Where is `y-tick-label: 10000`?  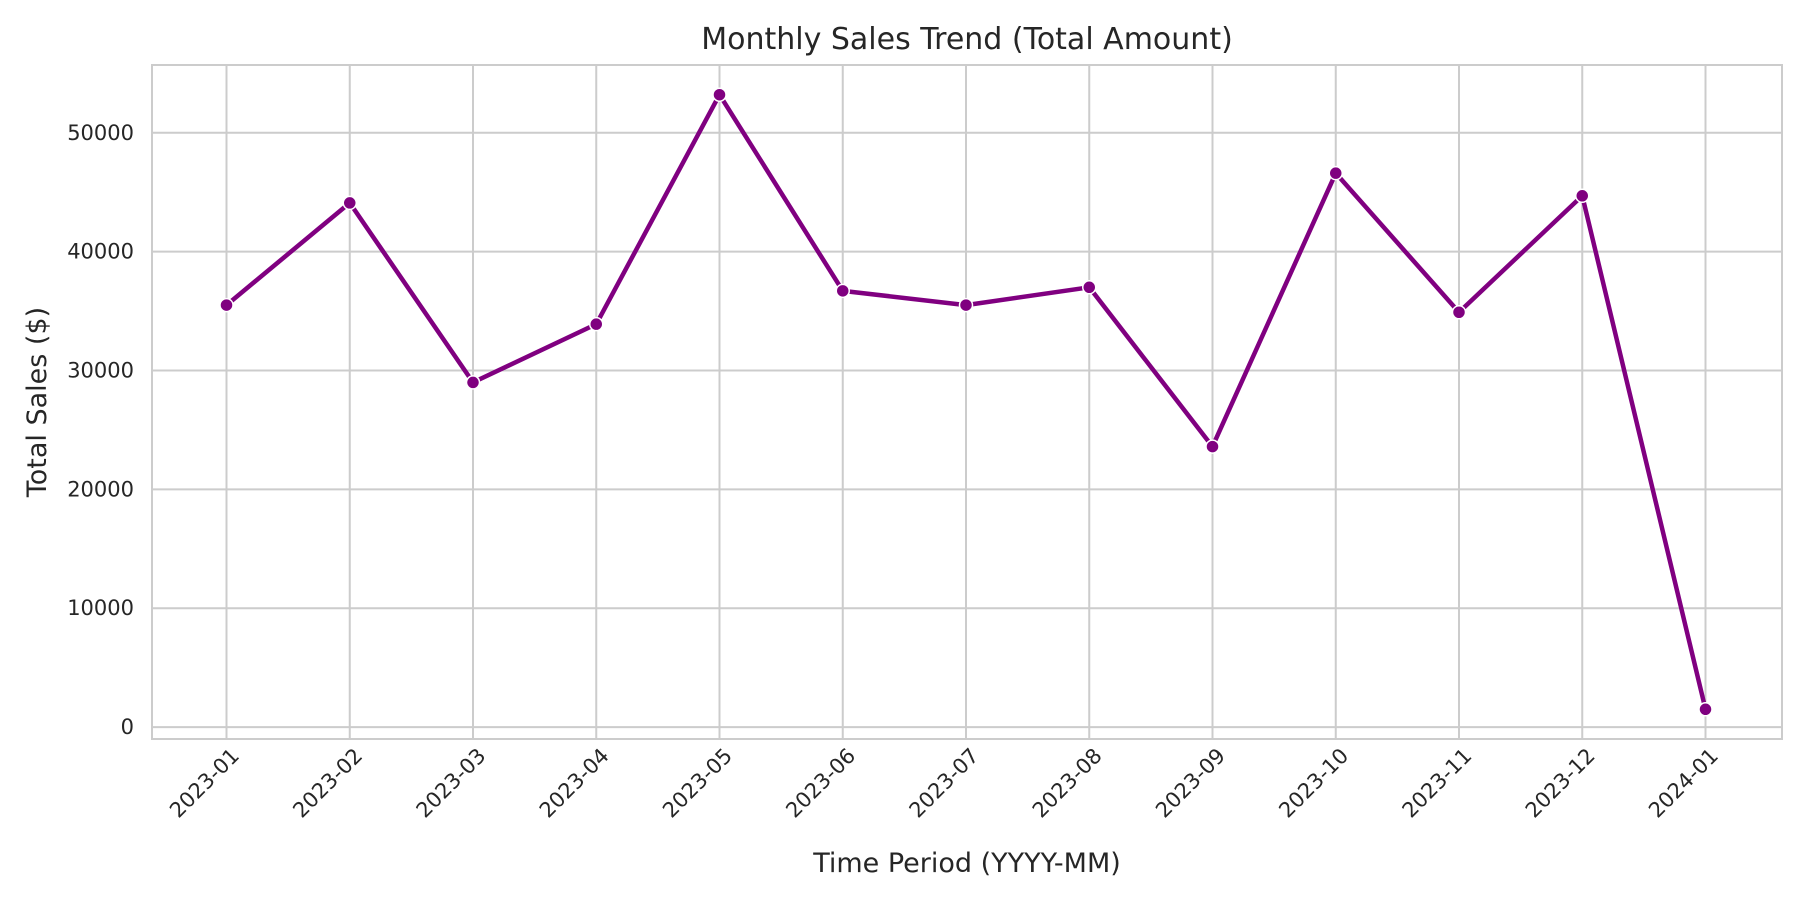 y-tick-label: 10000 is located at coordinates (100, 608).